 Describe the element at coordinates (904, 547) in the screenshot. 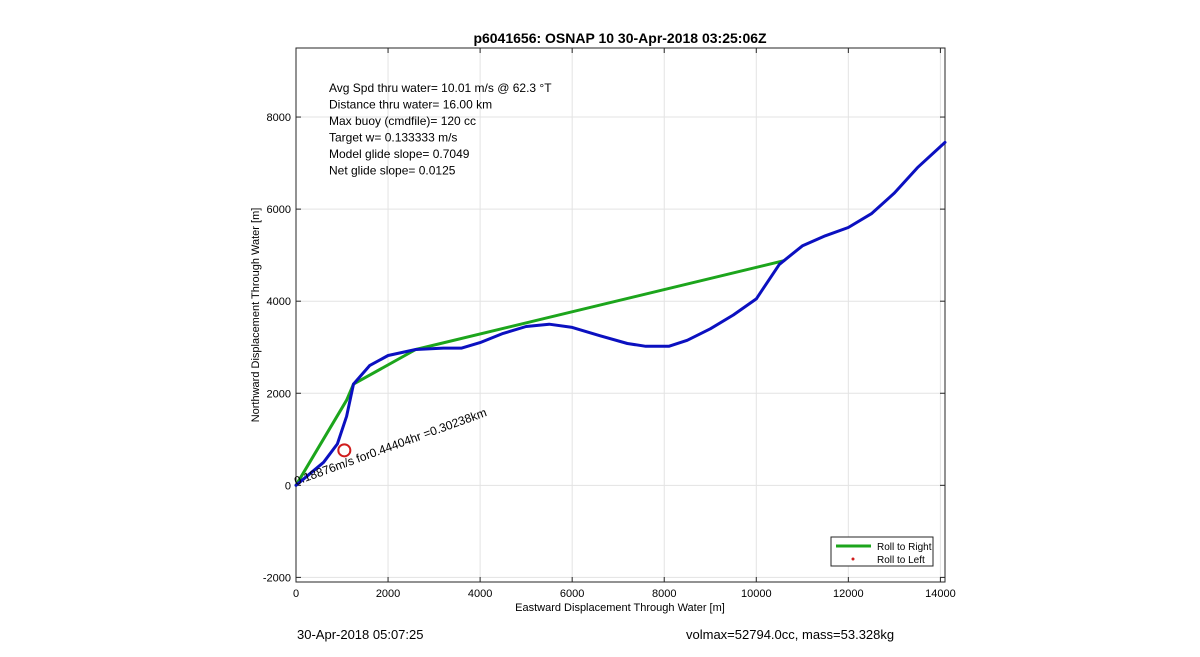

I see `legend-label: Roll to Right` at that location.